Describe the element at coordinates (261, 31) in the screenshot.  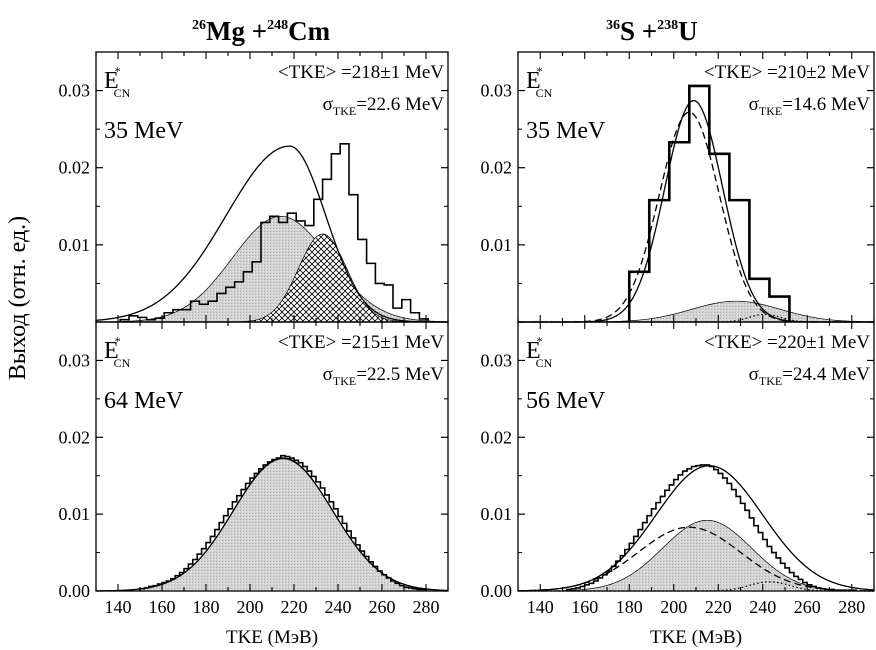
I see `col1-title: 26Mg +248Cm` at that location.